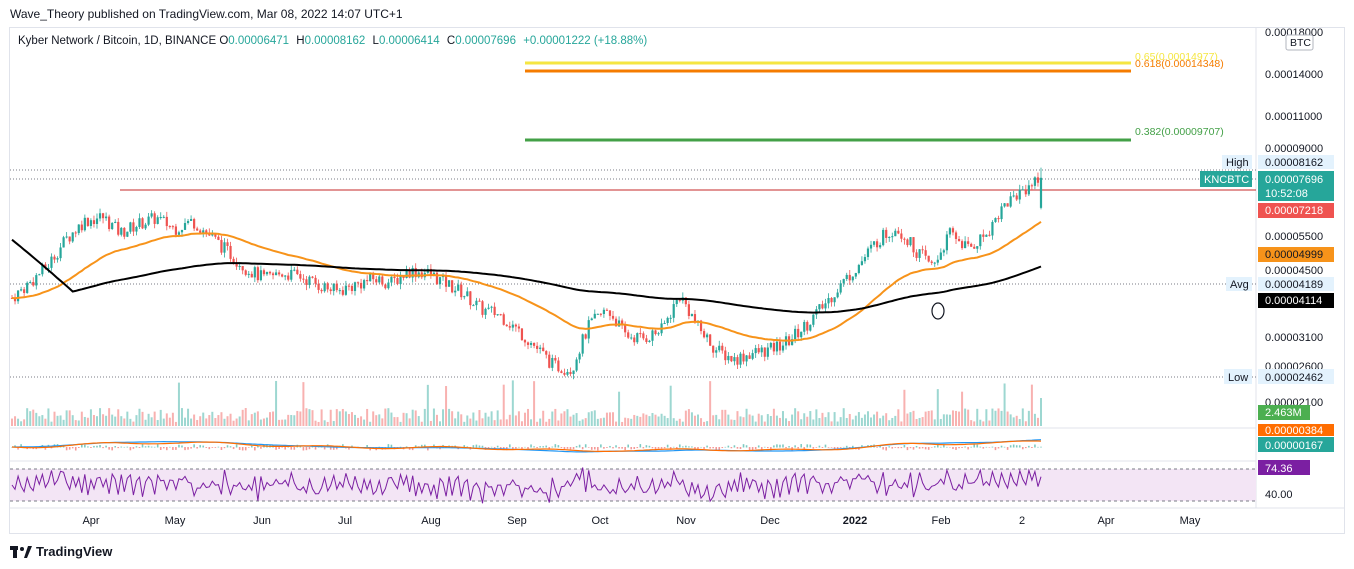 The width and height of the screenshot is (1354, 569). I want to click on avg-tag-text: Avg, so click(1239, 285).